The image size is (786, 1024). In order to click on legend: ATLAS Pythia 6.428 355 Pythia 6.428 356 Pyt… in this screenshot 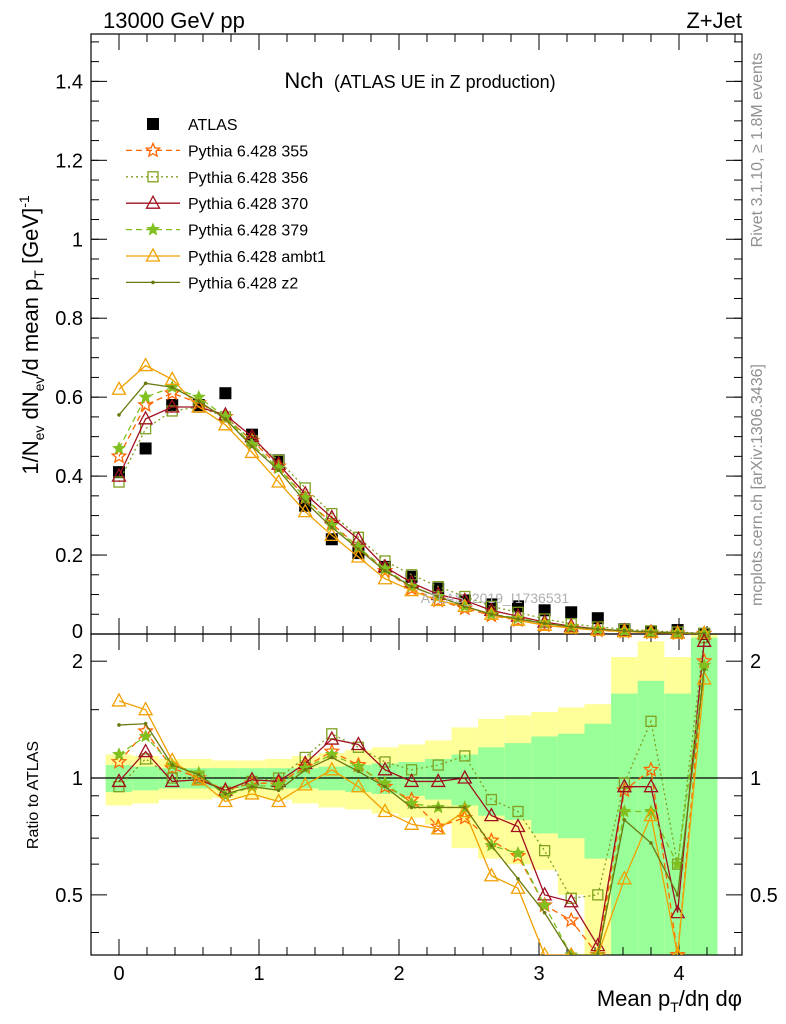, I will do `click(226, 204)`.